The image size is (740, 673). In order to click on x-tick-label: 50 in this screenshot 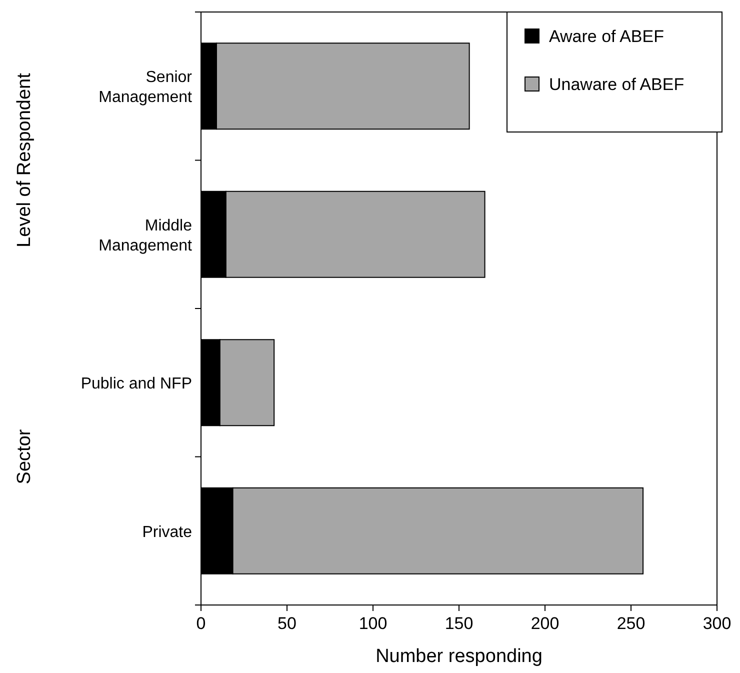, I will do `click(287, 623)`.